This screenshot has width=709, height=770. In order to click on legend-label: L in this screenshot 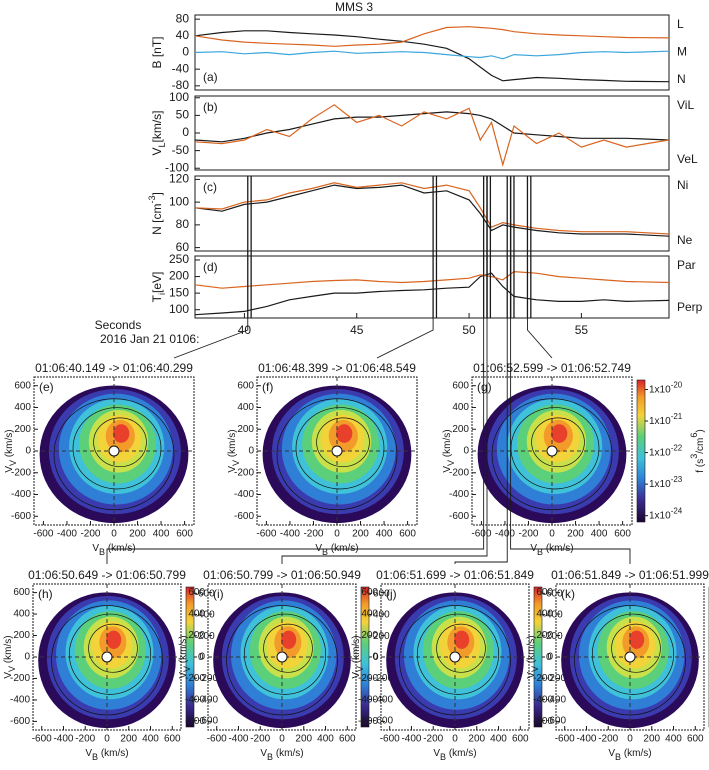, I will do `click(680, 24)`.